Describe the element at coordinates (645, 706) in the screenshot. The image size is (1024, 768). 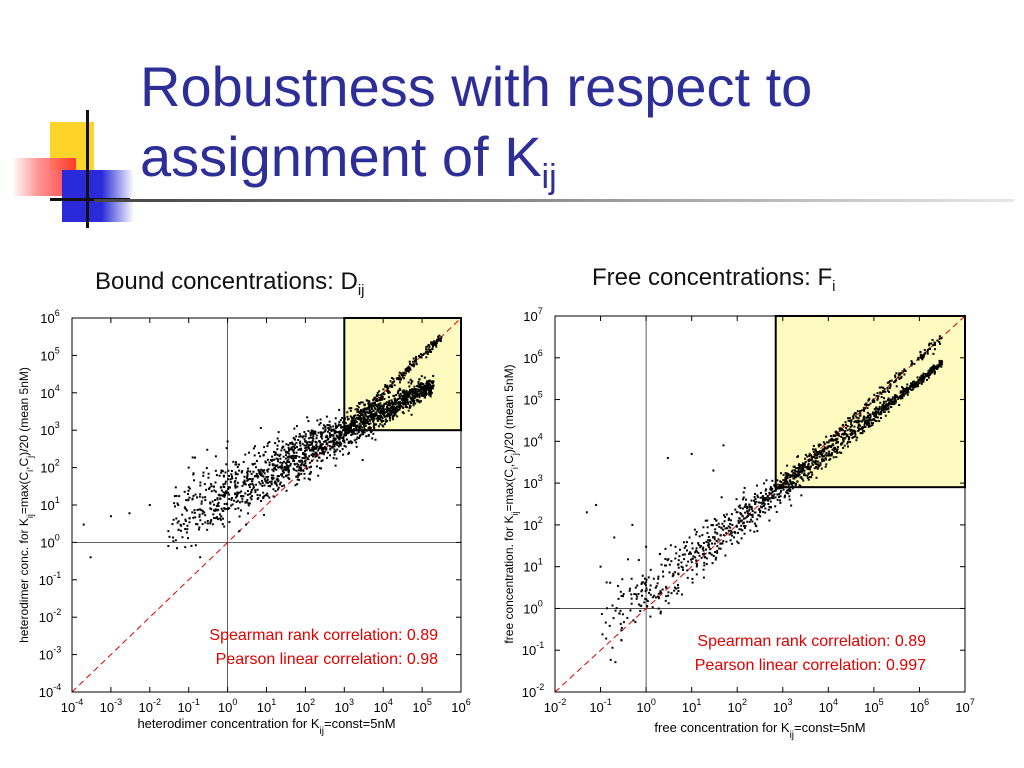
I see `x-tick-label: 100` at that location.